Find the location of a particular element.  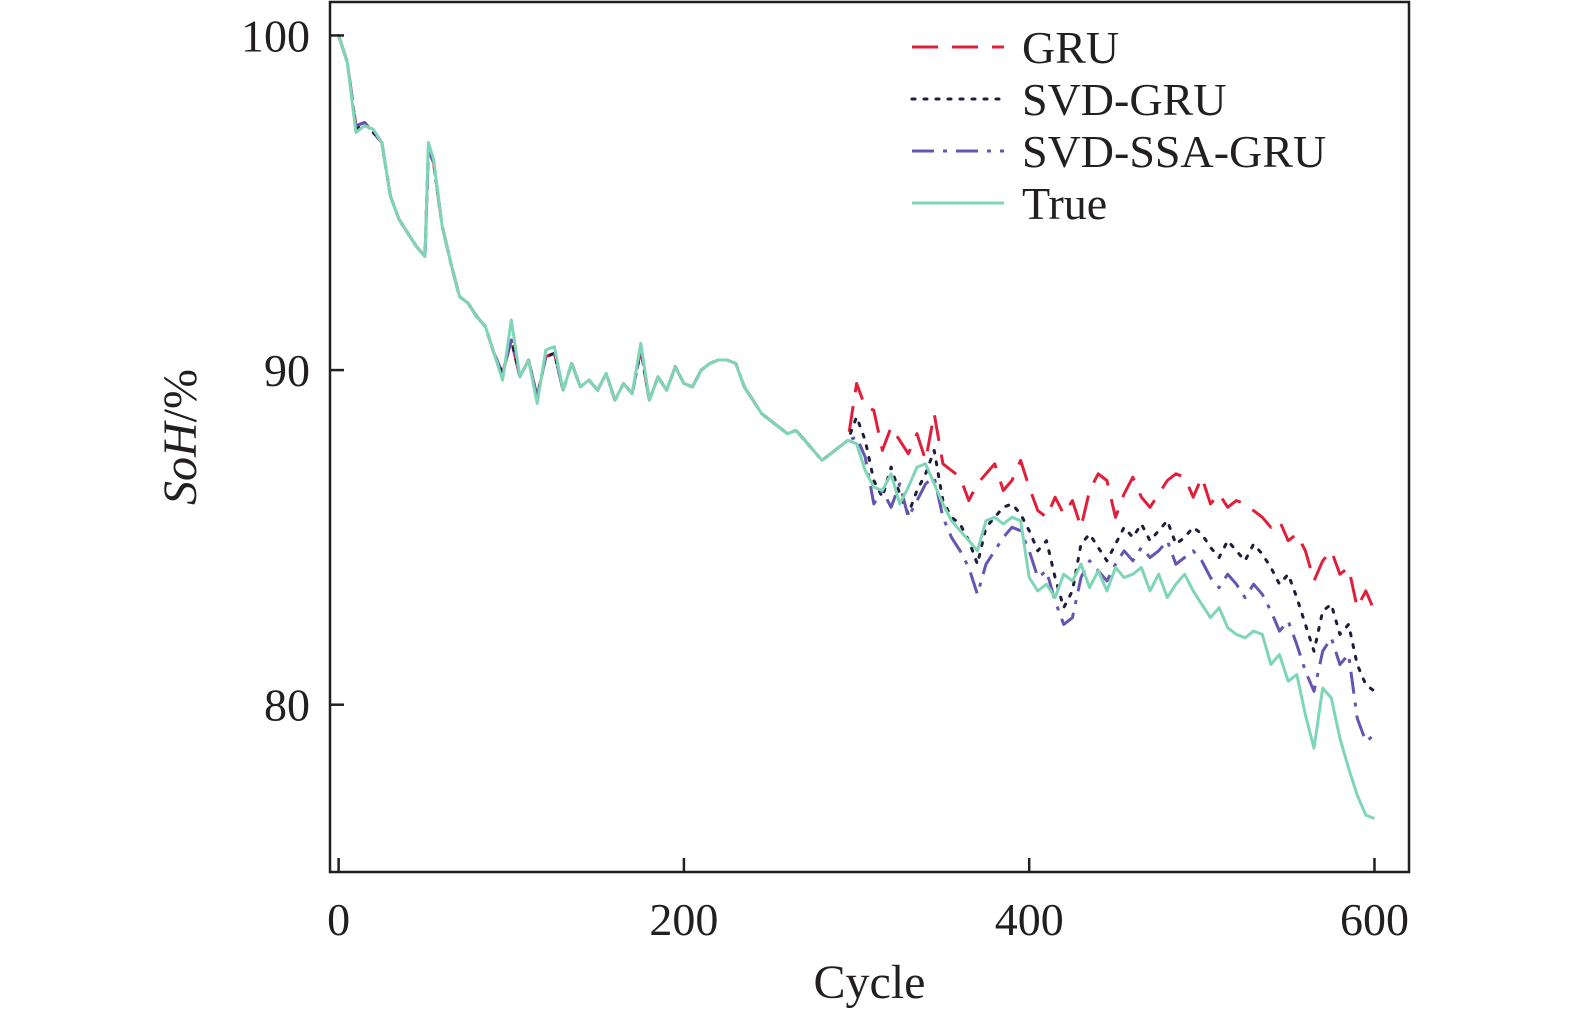

y-axis-title: SoH/% is located at coordinates (180, 437).